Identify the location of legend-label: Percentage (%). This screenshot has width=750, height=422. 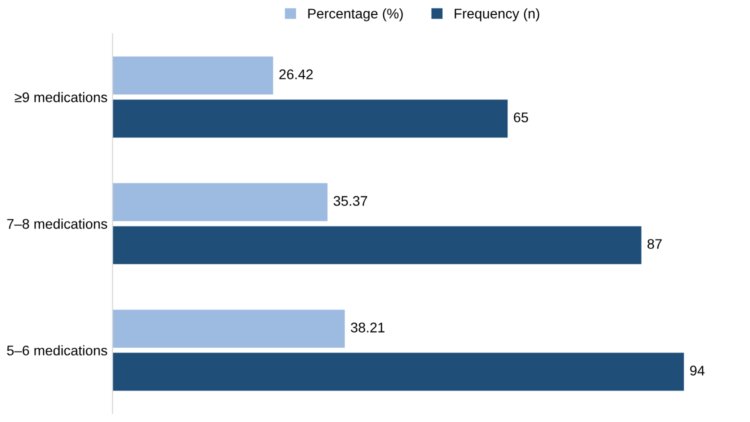
(355, 15).